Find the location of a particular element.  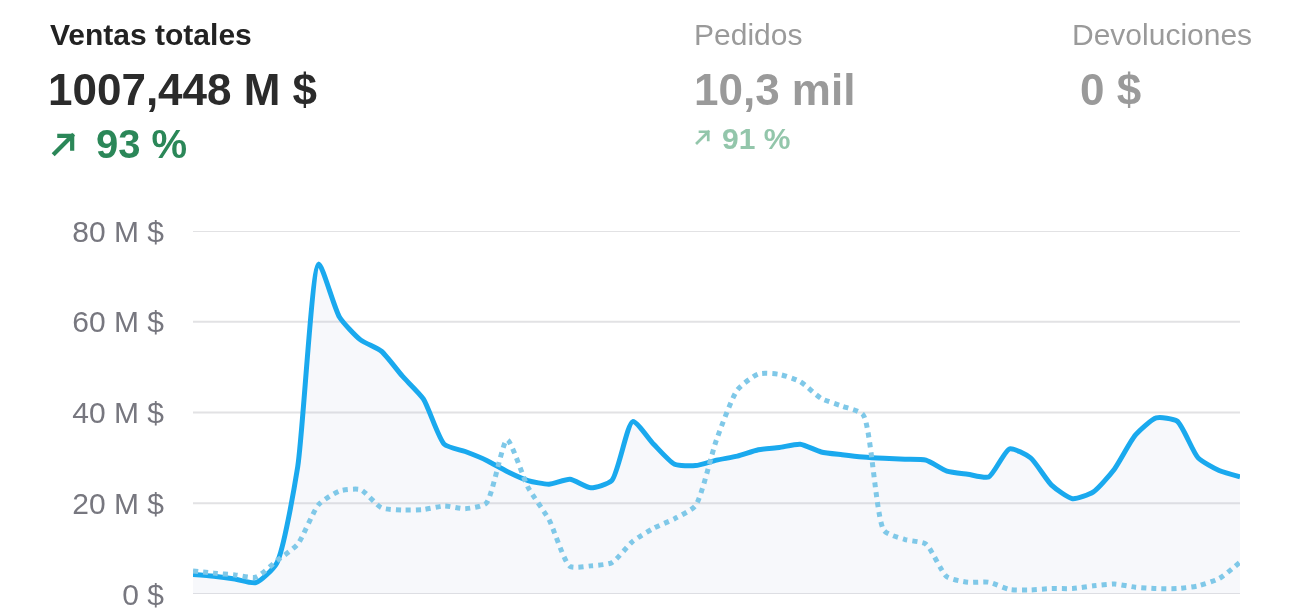

text: 10,3 mil is located at coordinates (775, 89).